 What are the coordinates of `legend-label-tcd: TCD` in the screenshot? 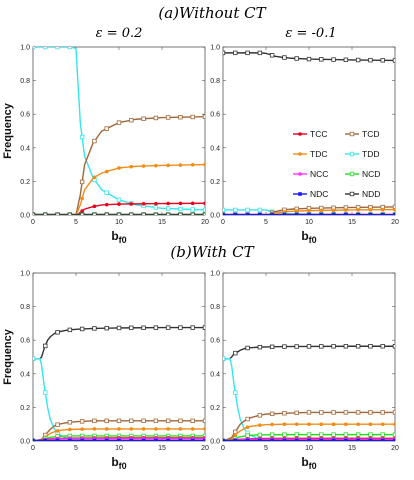 It's located at (370, 134).